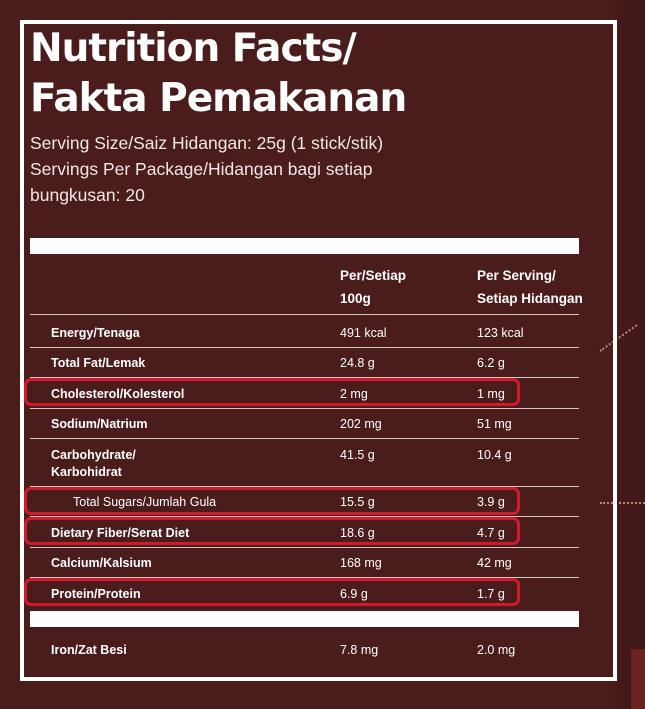 The width and height of the screenshot is (645, 709). I want to click on column-header-per-100g: Per/Setiap 100g, so click(373, 287).